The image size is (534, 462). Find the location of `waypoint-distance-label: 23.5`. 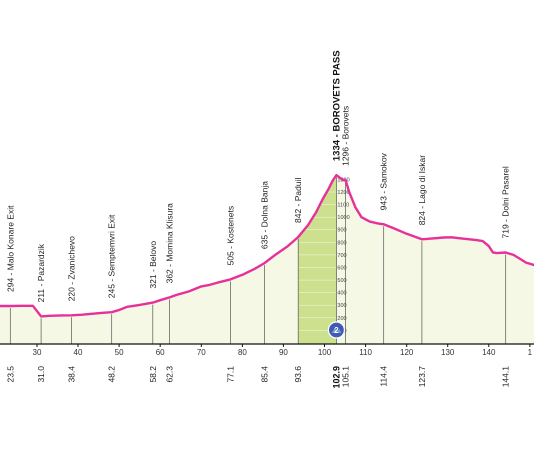

waypoint-distance-label: 23.5 is located at coordinates (10, 374).